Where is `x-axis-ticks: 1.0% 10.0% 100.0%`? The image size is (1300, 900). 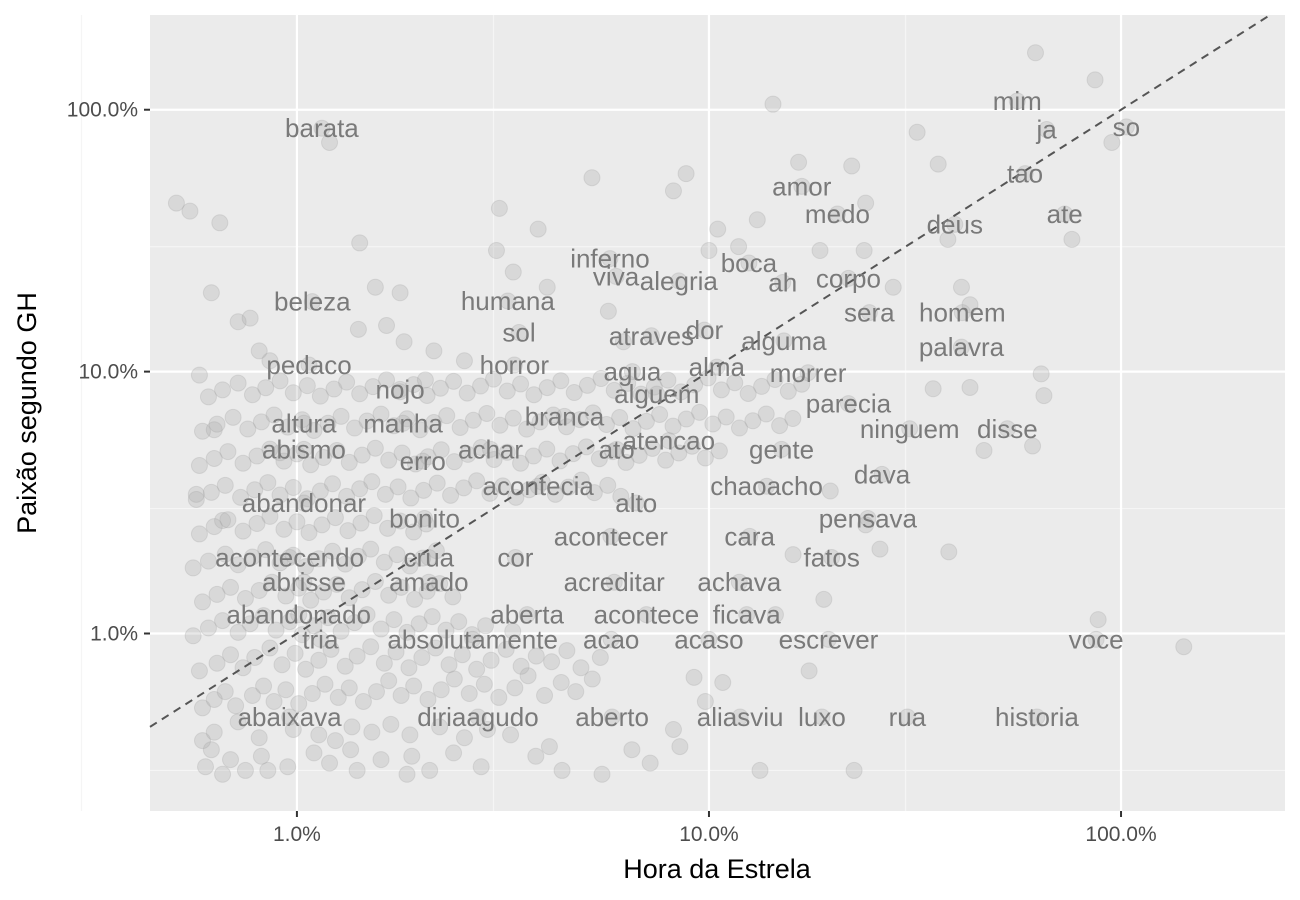 x-axis-ticks: 1.0% 10.0% 100.0% is located at coordinates (715, 828).